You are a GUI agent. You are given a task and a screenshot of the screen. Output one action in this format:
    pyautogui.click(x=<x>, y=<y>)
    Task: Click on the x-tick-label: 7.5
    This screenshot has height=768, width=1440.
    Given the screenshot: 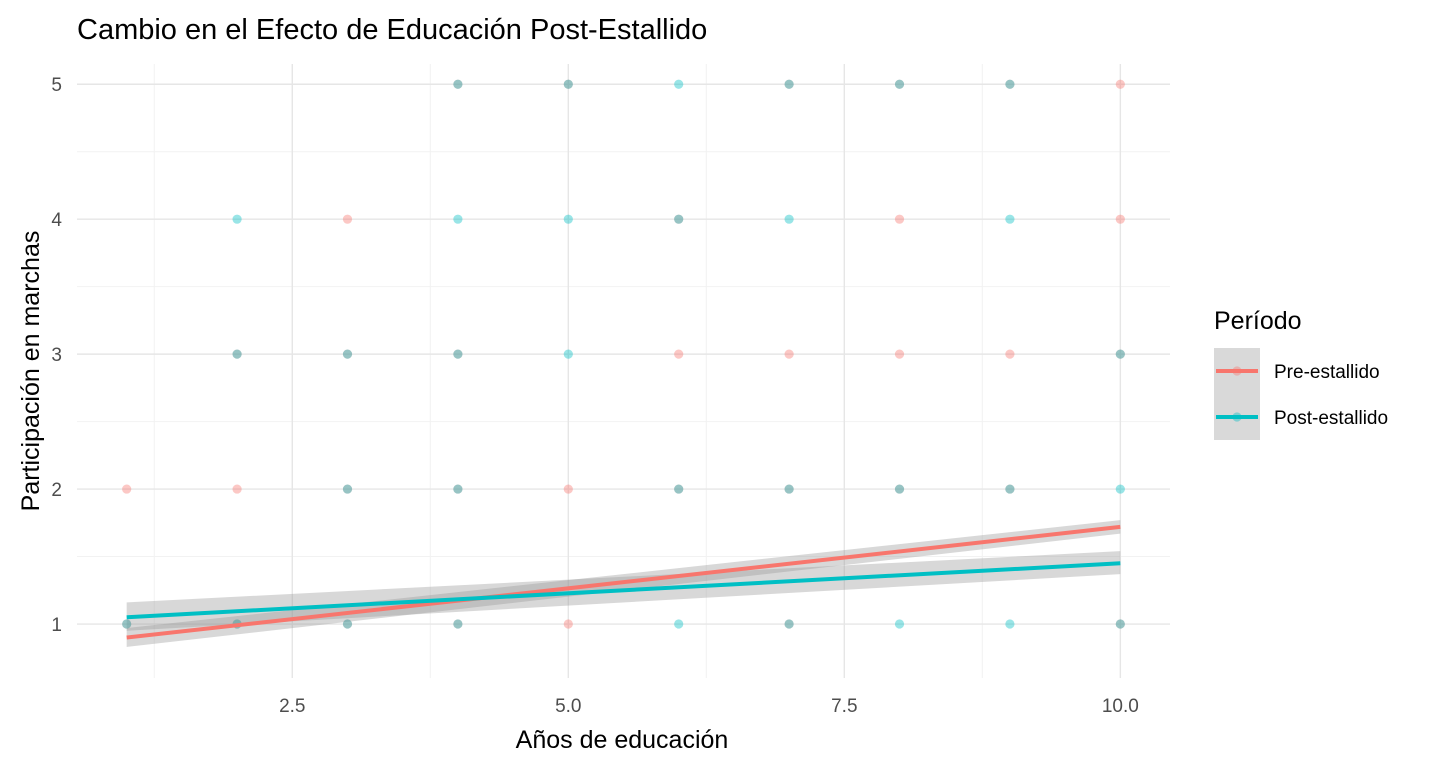 What is the action you would take?
    pyautogui.click(x=844, y=706)
    